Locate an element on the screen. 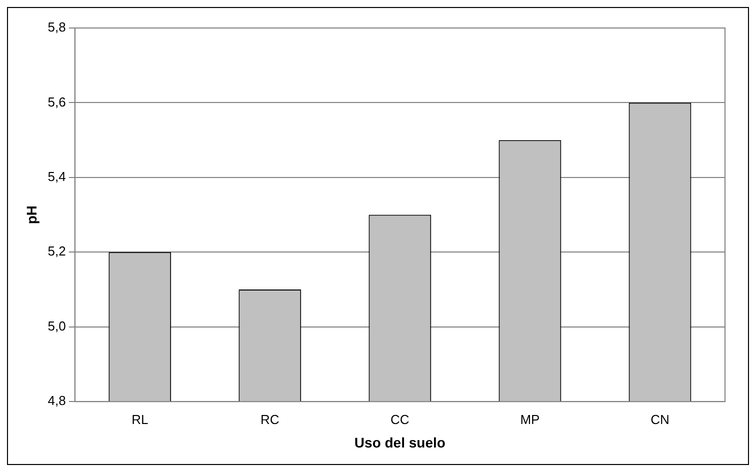 Image resolution: width=755 pixels, height=468 pixels. y-tick-label: 5,8 is located at coordinates (57, 27).